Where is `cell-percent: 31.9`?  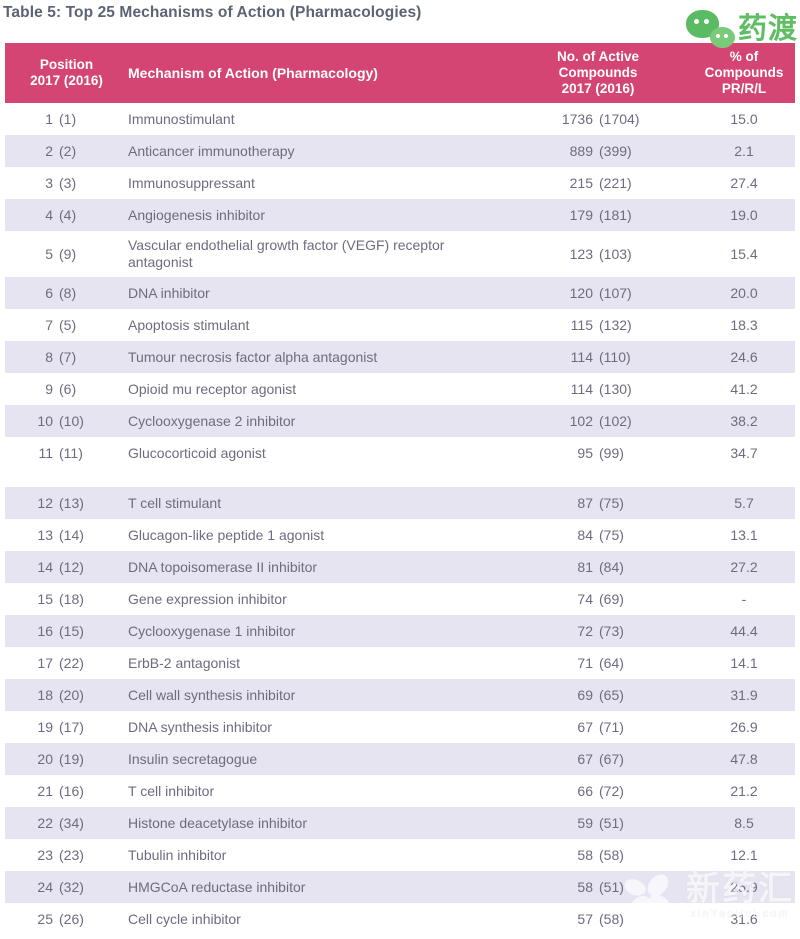 cell-percent: 31.9 is located at coordinates (744, 695).